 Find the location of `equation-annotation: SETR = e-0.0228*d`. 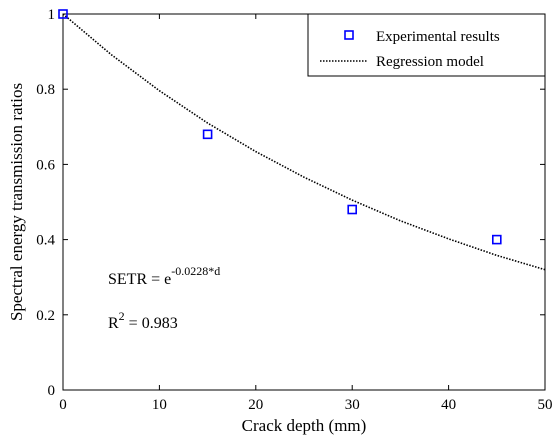

equation-annotation: SETR = e-0.0228*d is located at coordinates (164, 276).